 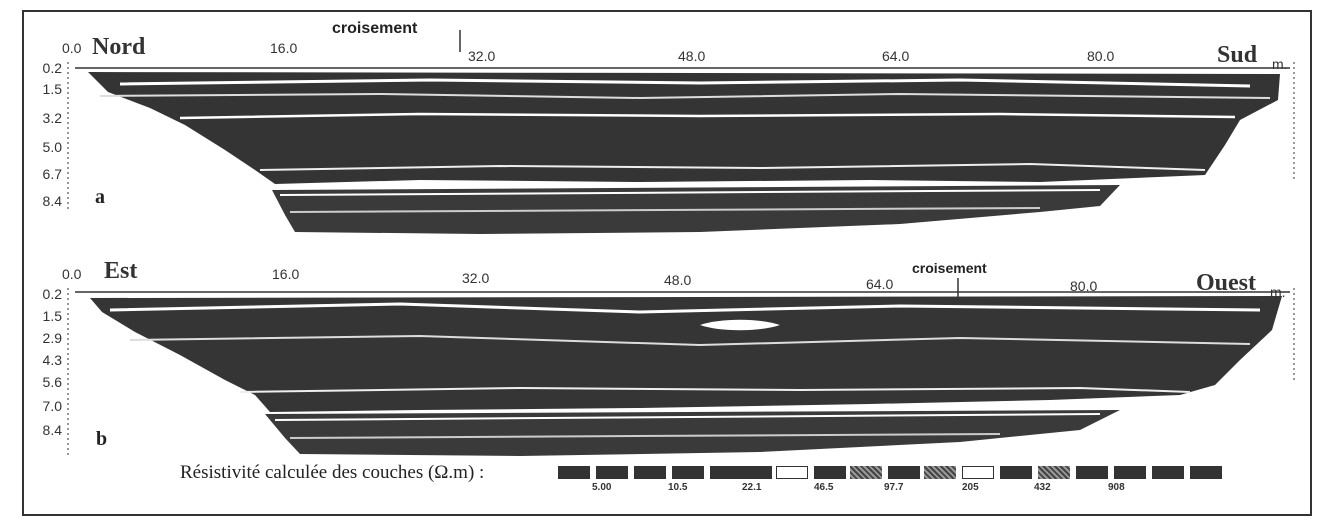 I want to click on legend-title: Résistivité calculée des couches (Ω.m) :, so click(x=332, y=472).